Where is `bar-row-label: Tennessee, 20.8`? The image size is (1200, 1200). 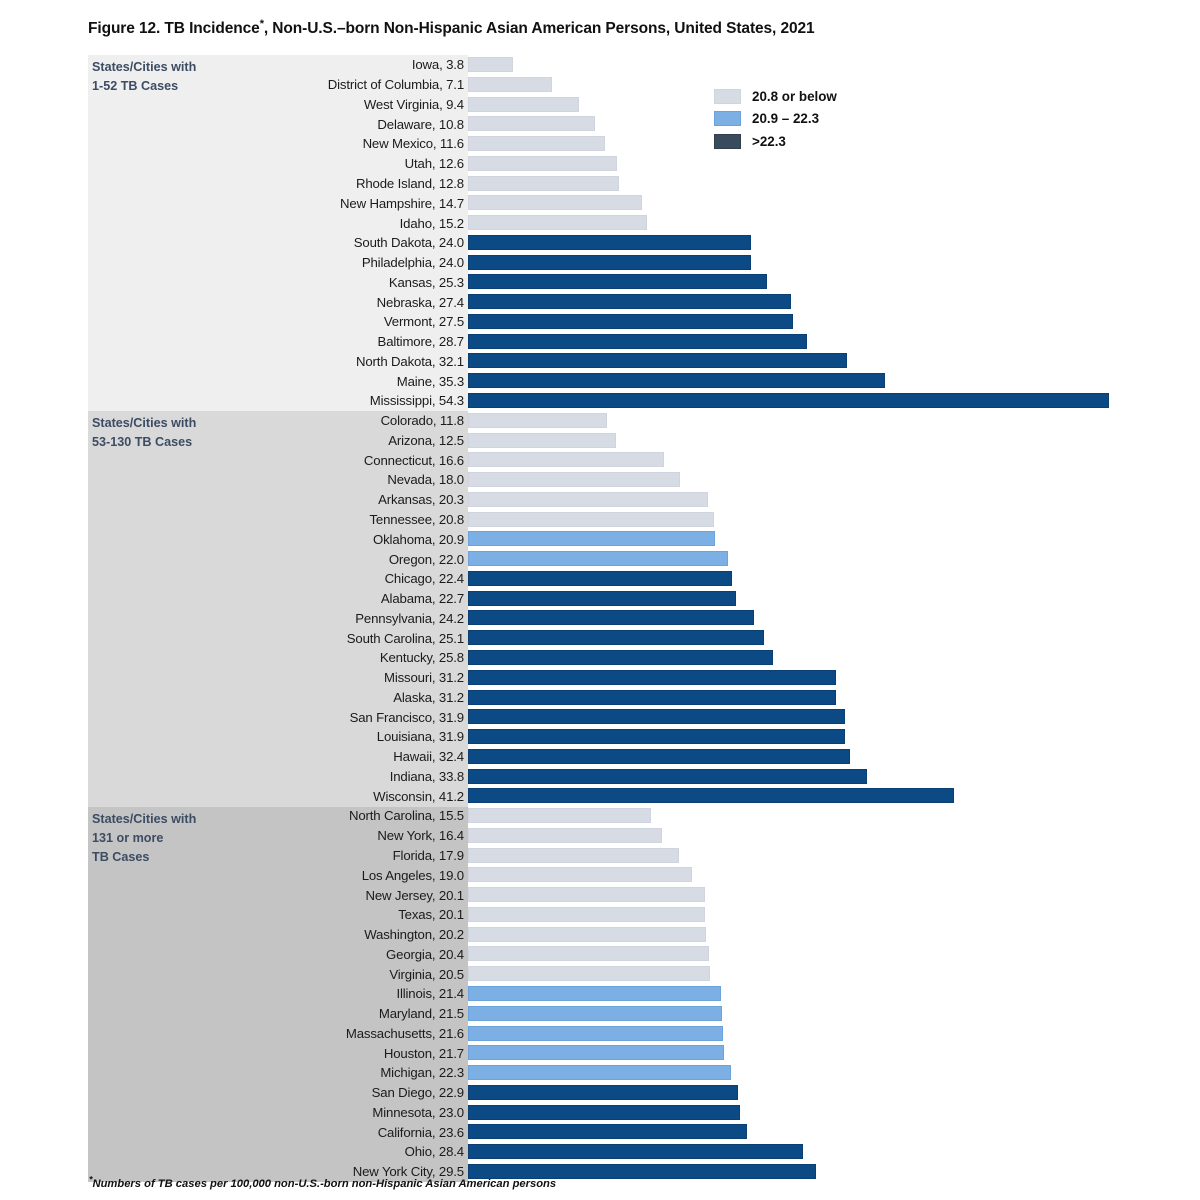 bar-row-label: Tennessee, 20.8 is located at coordinates (416, 519).